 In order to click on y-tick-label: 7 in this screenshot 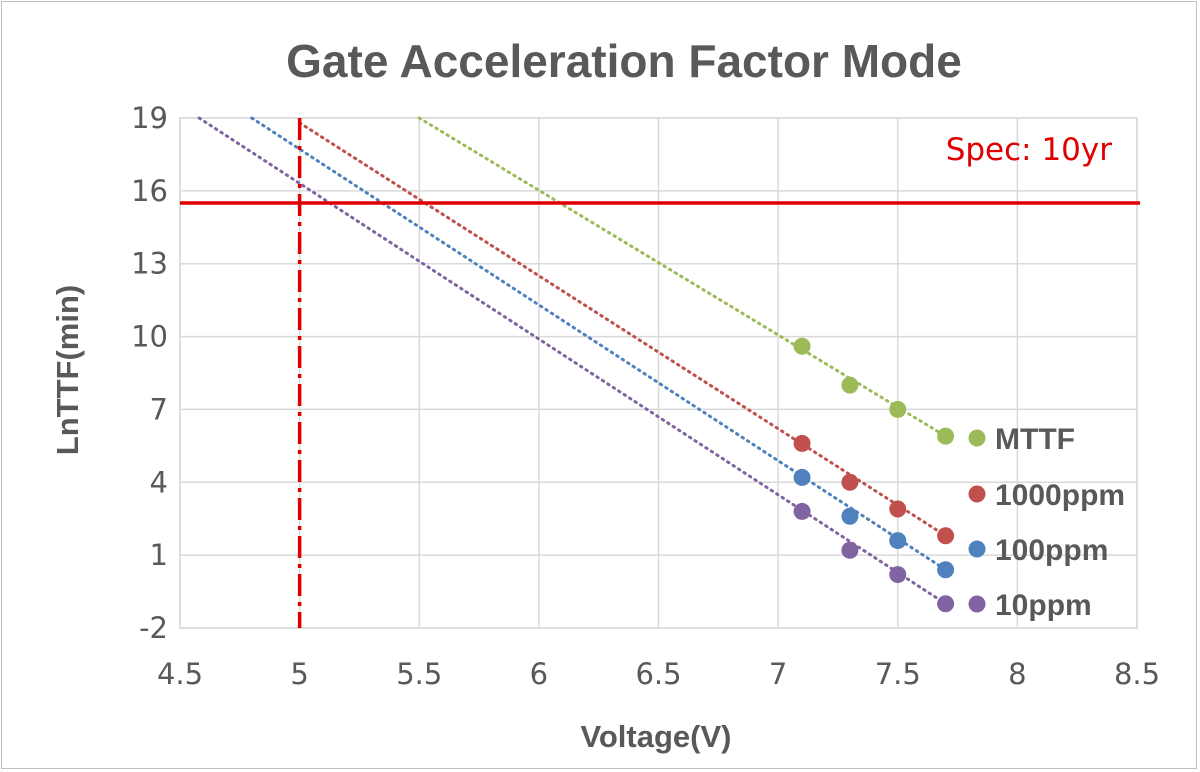, I will do `click(159, 409)`.